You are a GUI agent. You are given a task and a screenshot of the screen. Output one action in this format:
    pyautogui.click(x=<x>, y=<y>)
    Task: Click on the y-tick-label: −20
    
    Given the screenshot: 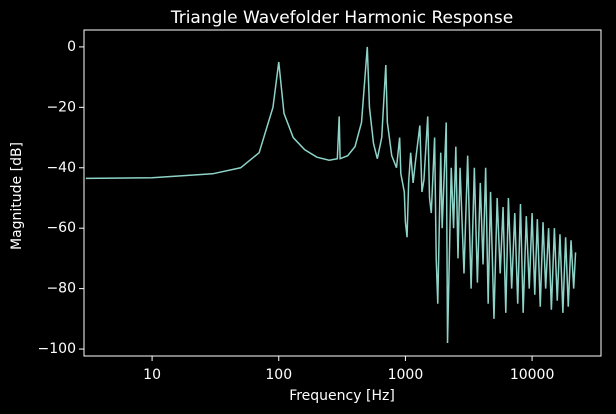 What is the action you would take?
    pyautogui.click(x=61, y=107)
    